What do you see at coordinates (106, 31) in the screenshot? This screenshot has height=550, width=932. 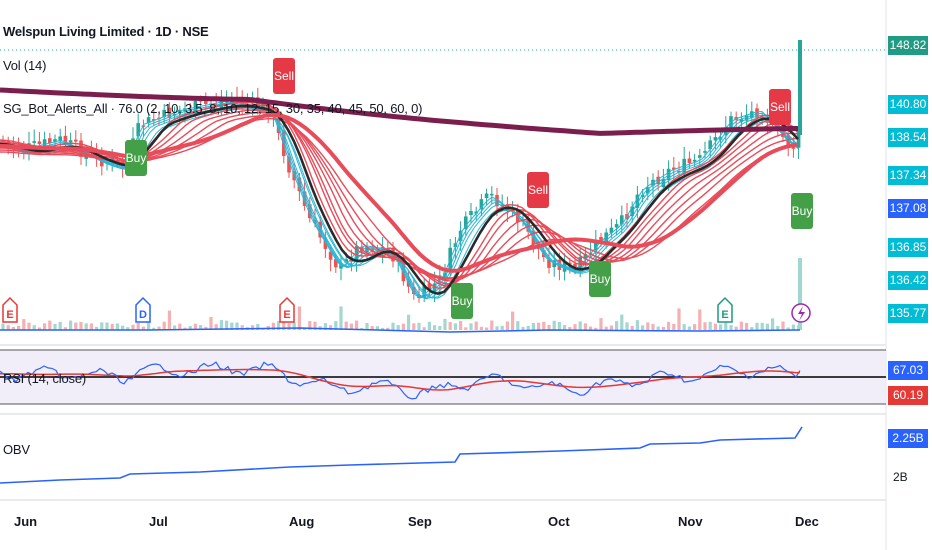 I see `symbol-title: Welspun Living Limited · 1D · NSE` at bounding box center [106, 31].